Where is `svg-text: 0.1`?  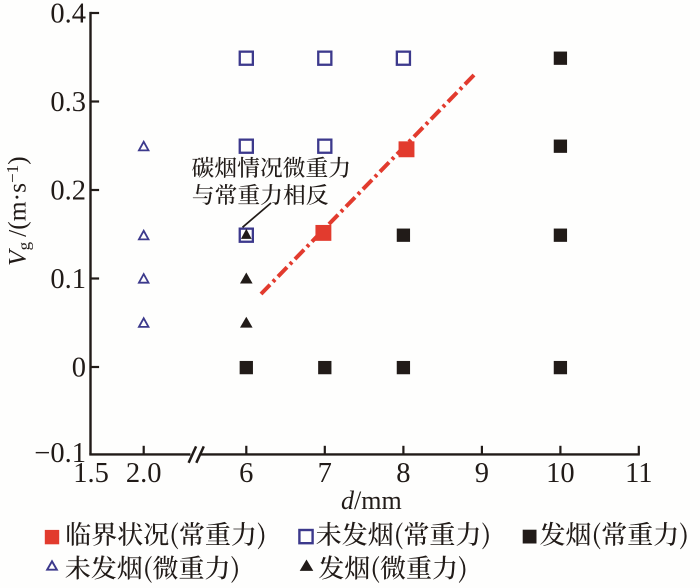
svg-text: 0.1 is located at coordinates (68, 279).